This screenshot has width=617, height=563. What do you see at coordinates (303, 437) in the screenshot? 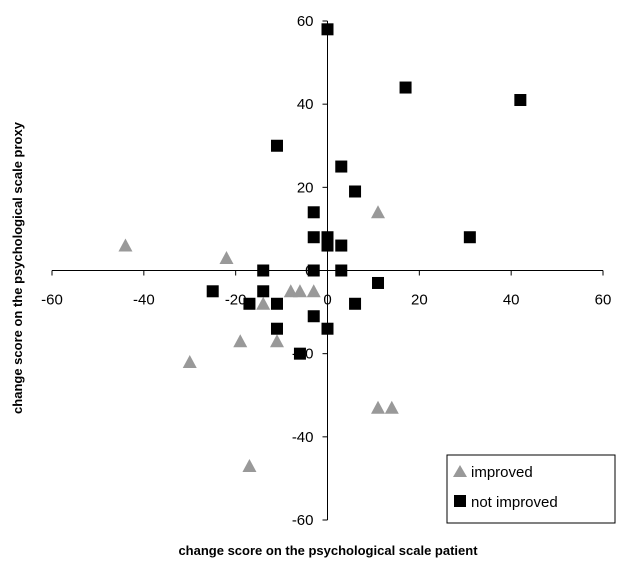
I see `y-tick-label: -40` at bounding box center [303, 437].